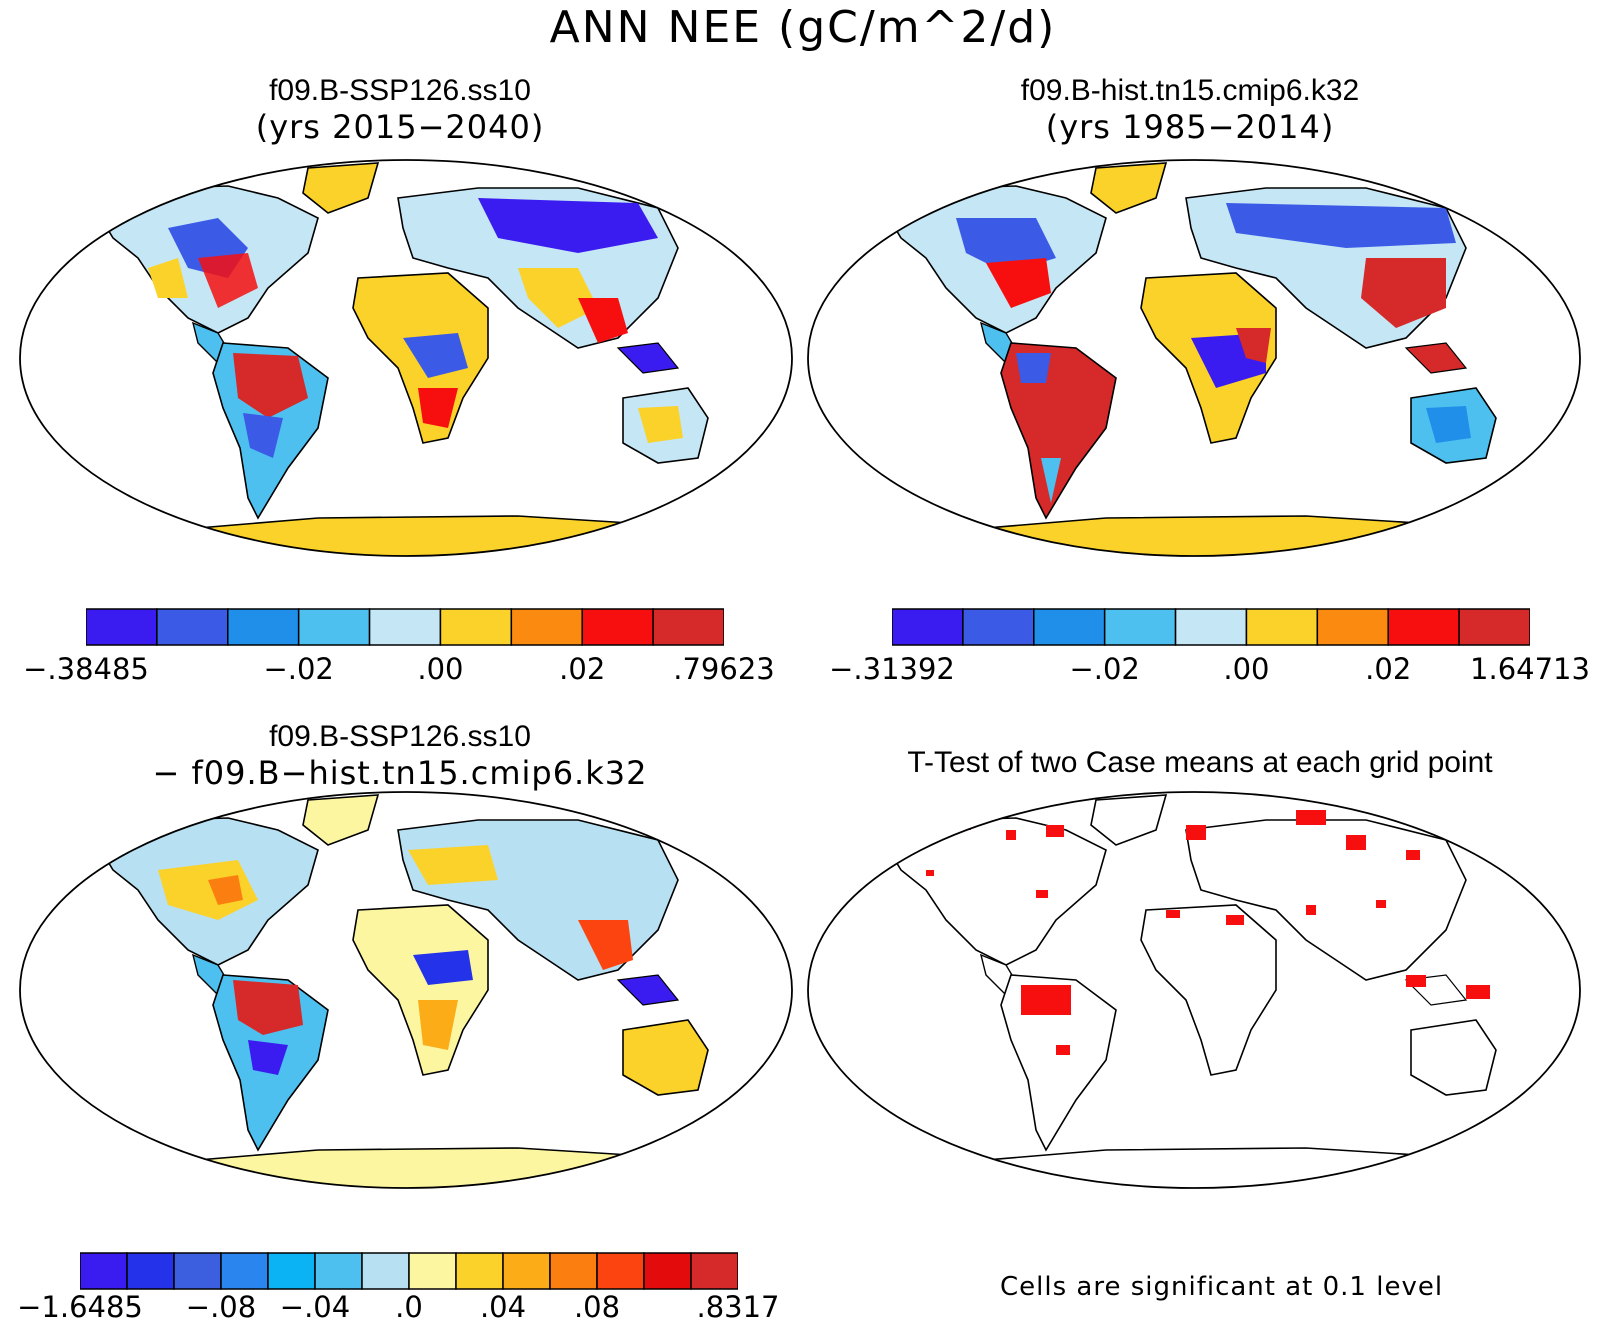 Image resolution: width=1606 pixels, height=1324 pixels. I want to click on colorbar-case2, so click(1211, 627).